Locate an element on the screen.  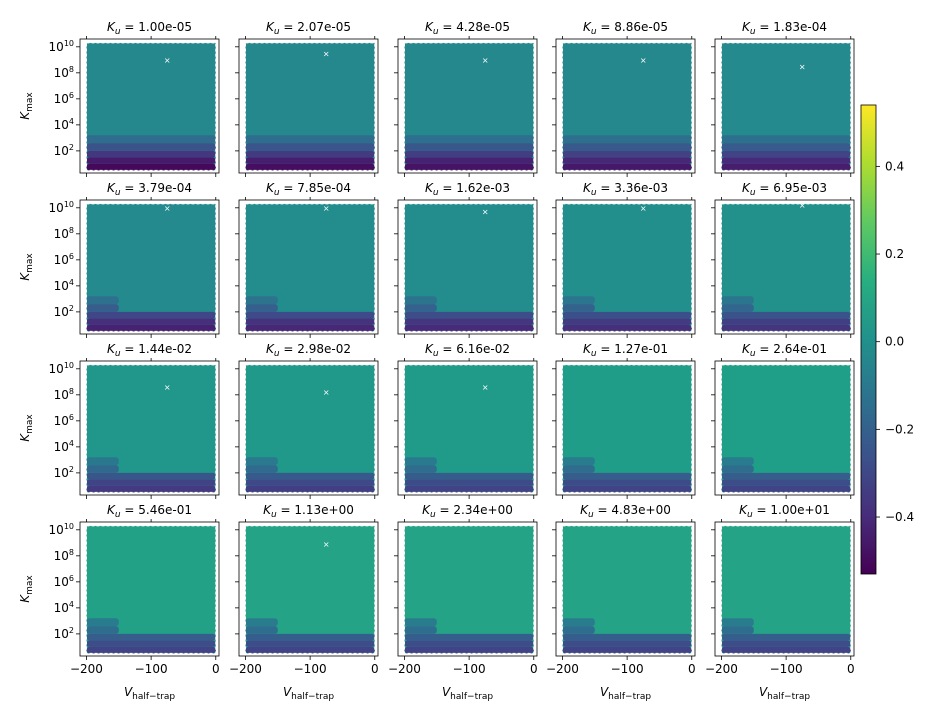
subplot-title: Ku = 1.00e-05 is located at coordinates (149, 28).